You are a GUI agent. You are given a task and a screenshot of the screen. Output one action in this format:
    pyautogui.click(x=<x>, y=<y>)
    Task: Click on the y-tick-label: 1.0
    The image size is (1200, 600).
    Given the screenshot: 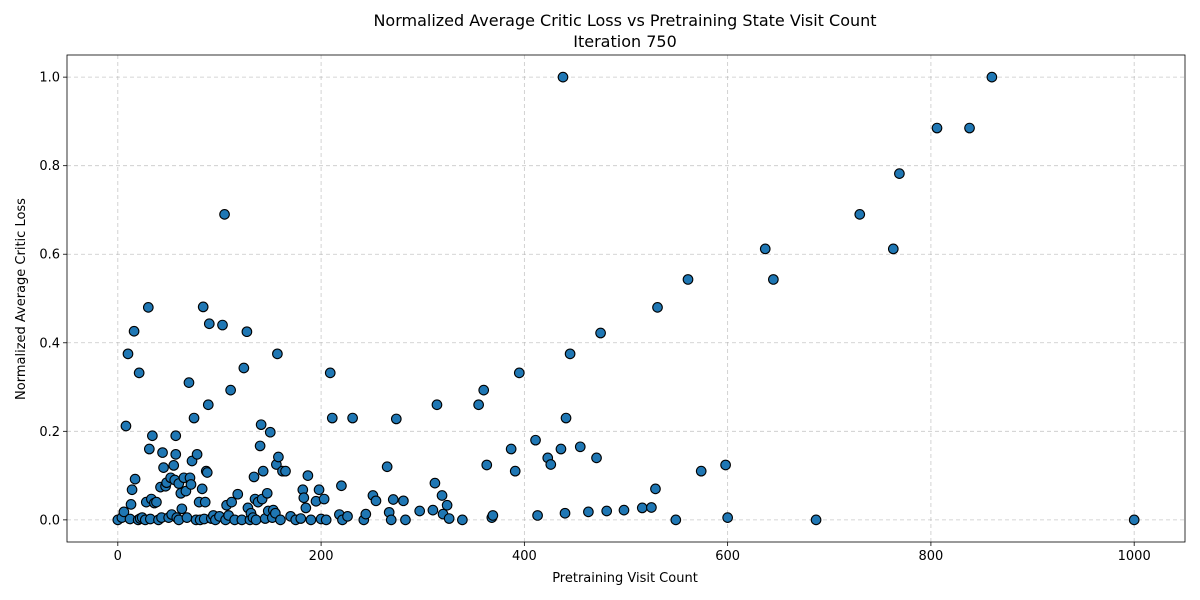 What is the action you would take?
    pyautogui.click(x=49, y=78)
    